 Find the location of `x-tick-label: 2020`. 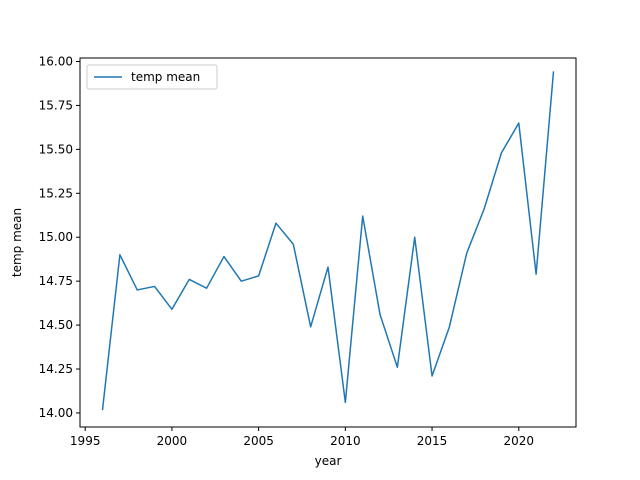

x-tick-label: 2020 is located at coordinates (518, 441).